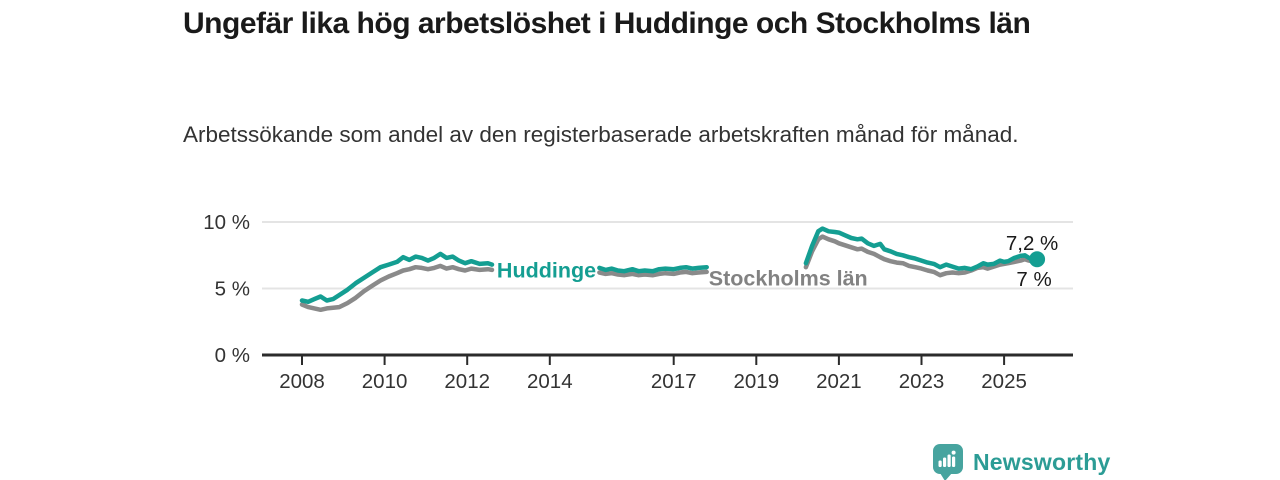 Image resolution: width=1280 pixels, height=480 pixels. I want to click on y-axis-tick-label: 5 %, so click(232, 289).